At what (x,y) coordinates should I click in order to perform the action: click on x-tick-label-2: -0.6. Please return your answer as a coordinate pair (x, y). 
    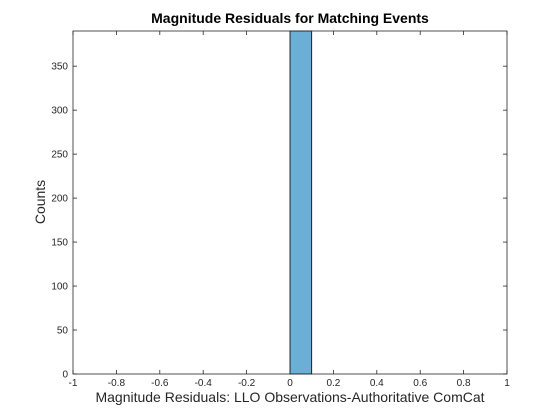
    Looking at the image, I should click on (160, 383).